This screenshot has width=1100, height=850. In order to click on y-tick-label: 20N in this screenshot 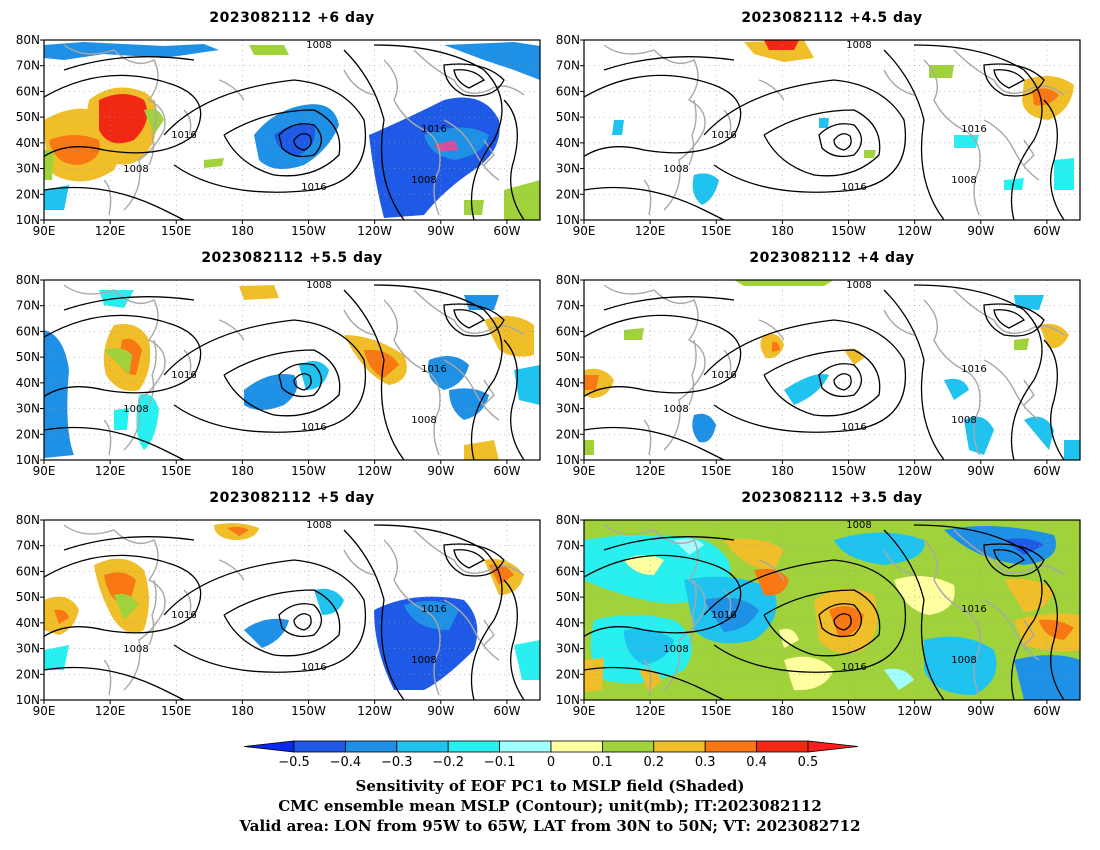, I will do `click(28, 434)`.